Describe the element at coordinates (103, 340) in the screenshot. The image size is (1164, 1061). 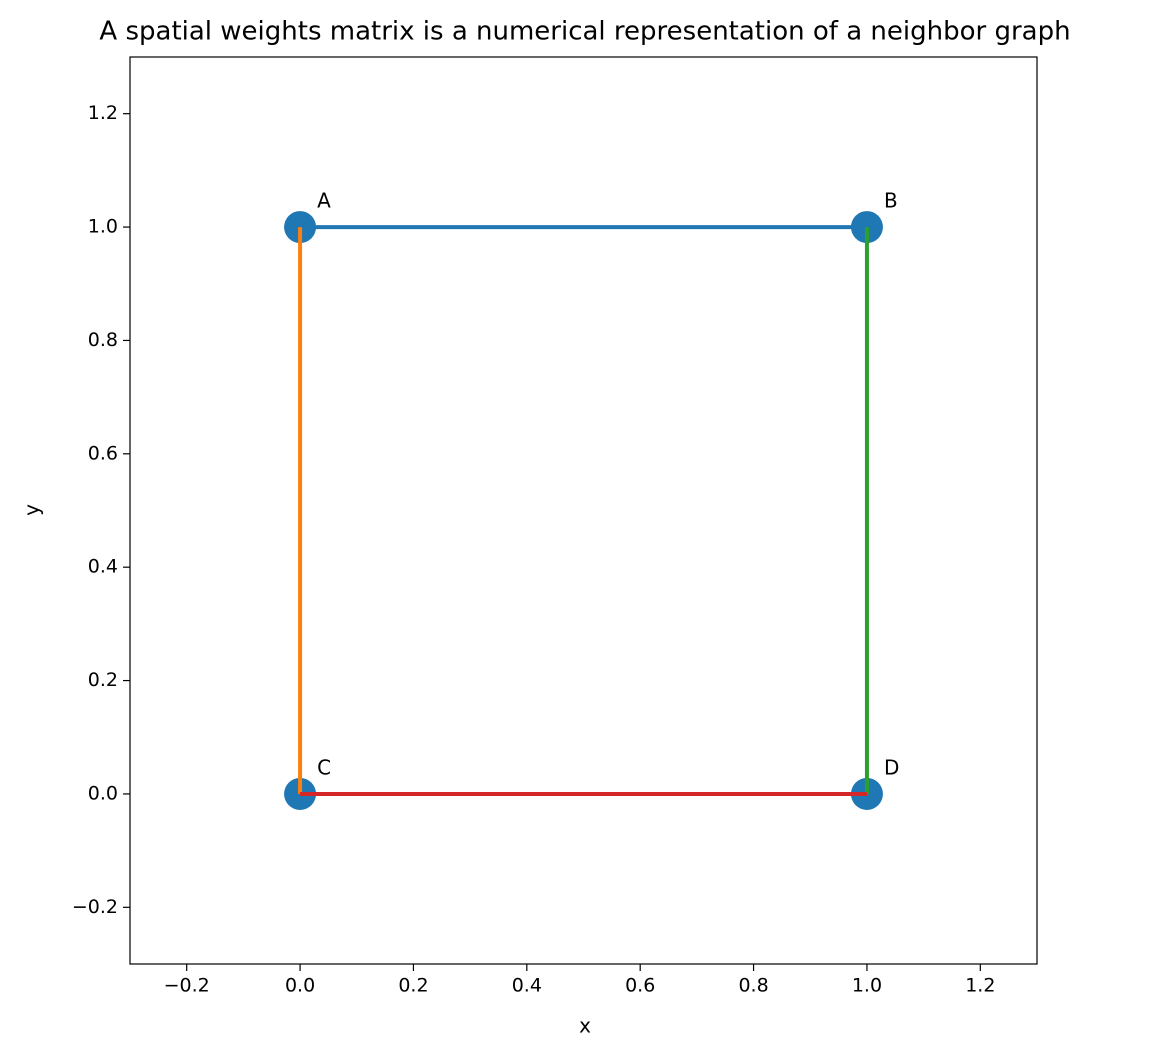
I see `y-tick-label: 0.8` at that location.